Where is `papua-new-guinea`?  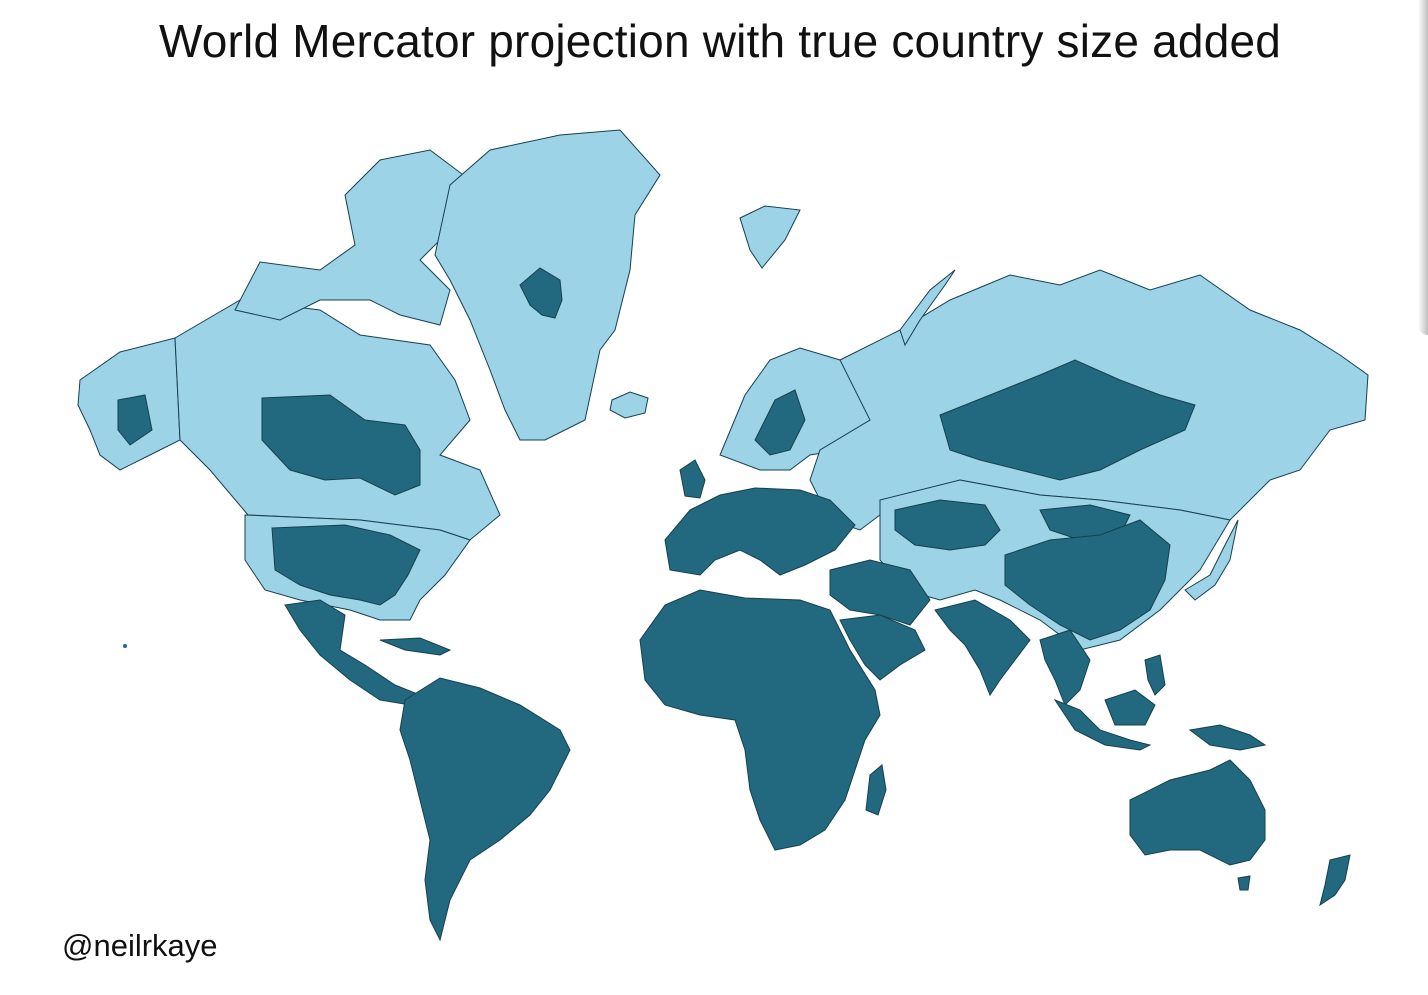 papua-new-guinea is located at coordinates (1227, 737).